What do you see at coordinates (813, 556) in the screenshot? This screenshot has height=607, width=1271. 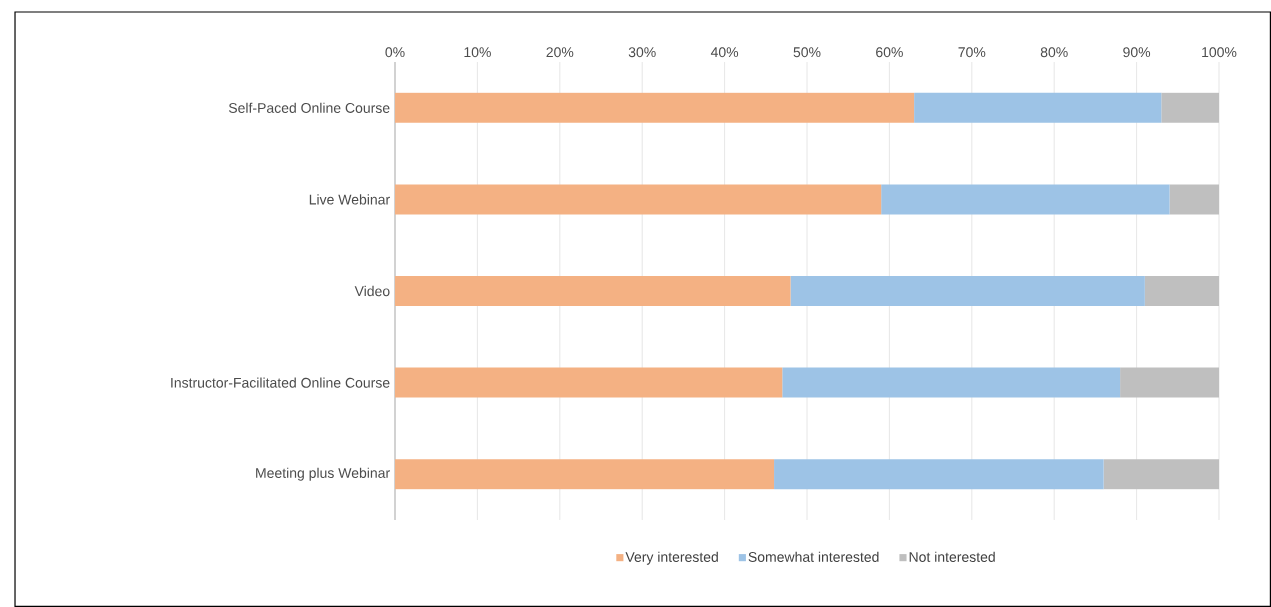 I see `legend-label: Somewhat interested` at bounding box center [813, 556].